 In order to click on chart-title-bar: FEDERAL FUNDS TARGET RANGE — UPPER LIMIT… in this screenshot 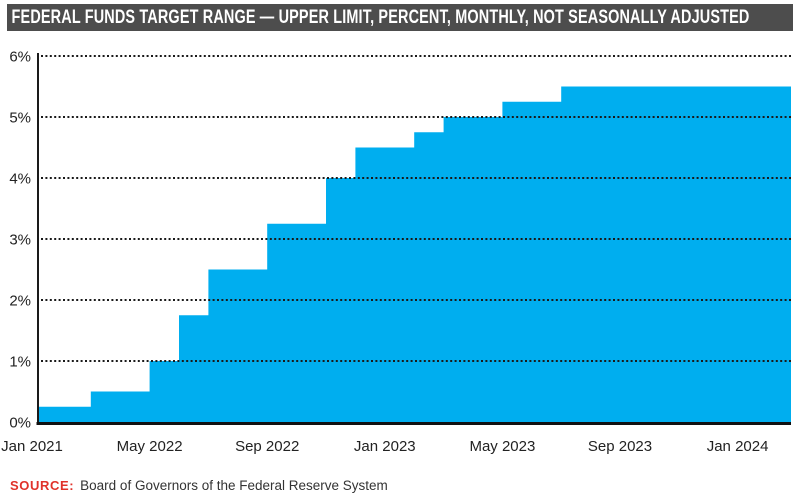, I will do `click(400, 17)`.